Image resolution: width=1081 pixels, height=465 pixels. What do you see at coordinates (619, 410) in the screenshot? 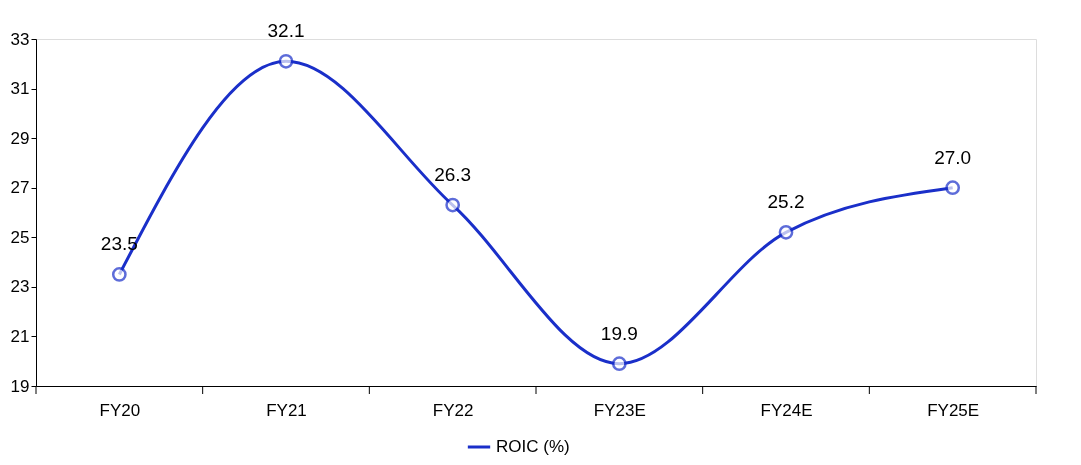
I see `x-tick-label: FY23E` at bounding box center [619, 410].